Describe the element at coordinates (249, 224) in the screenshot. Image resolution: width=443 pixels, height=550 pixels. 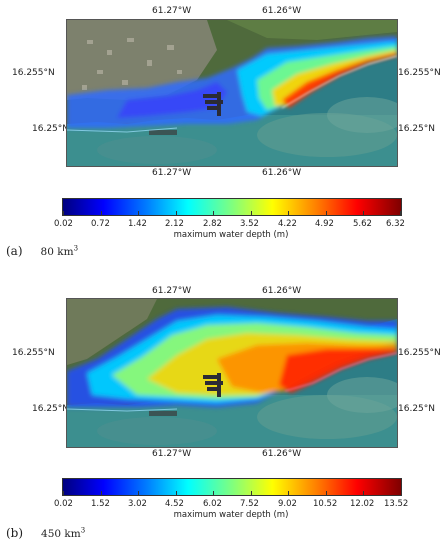
I see `colorbar-a-tick: 3.52` at that location.